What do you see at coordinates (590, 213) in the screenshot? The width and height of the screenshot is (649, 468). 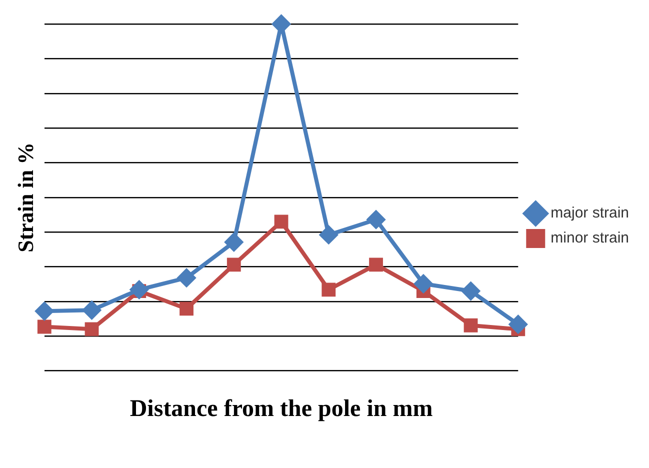 I see `legend-label: major strain` at bounding box center [590, 213].